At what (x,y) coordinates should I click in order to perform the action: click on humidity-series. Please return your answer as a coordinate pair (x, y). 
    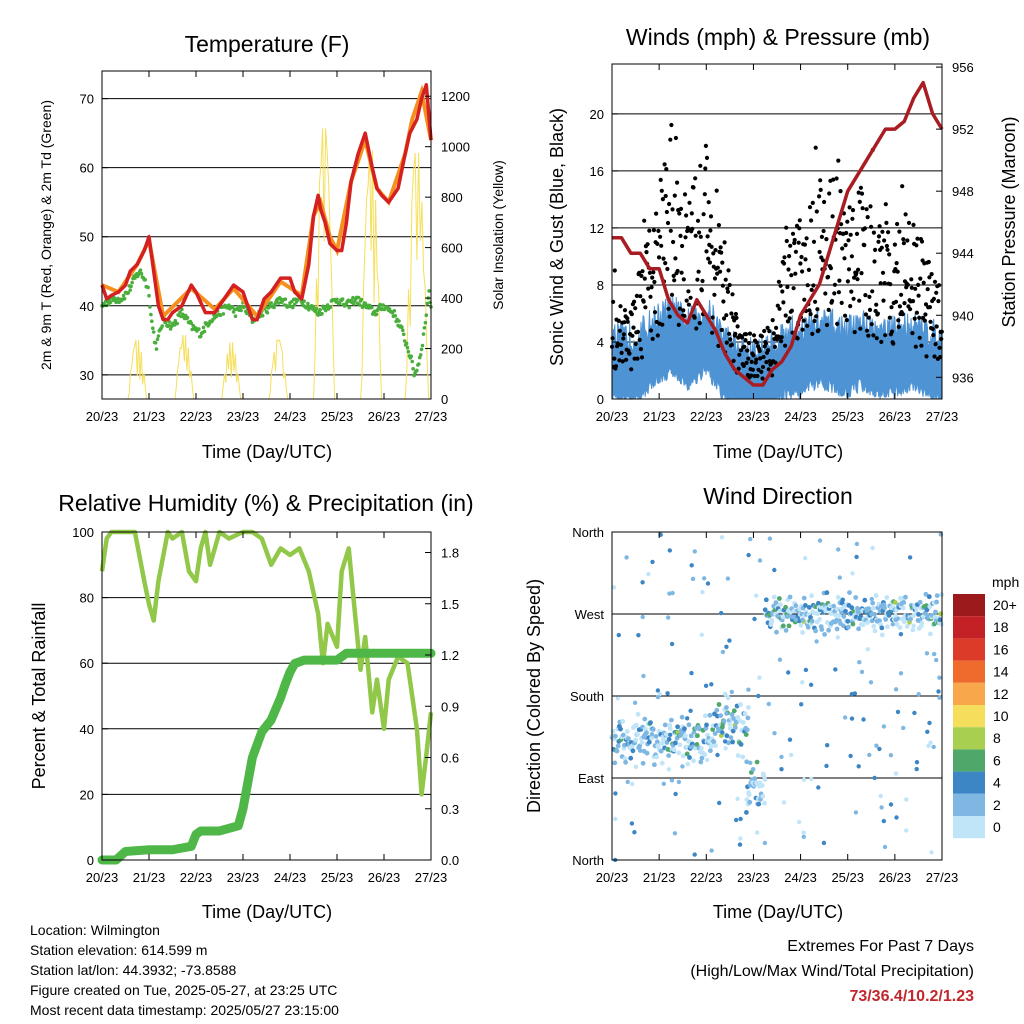
    Looking at the image, I should click on (266, 697).